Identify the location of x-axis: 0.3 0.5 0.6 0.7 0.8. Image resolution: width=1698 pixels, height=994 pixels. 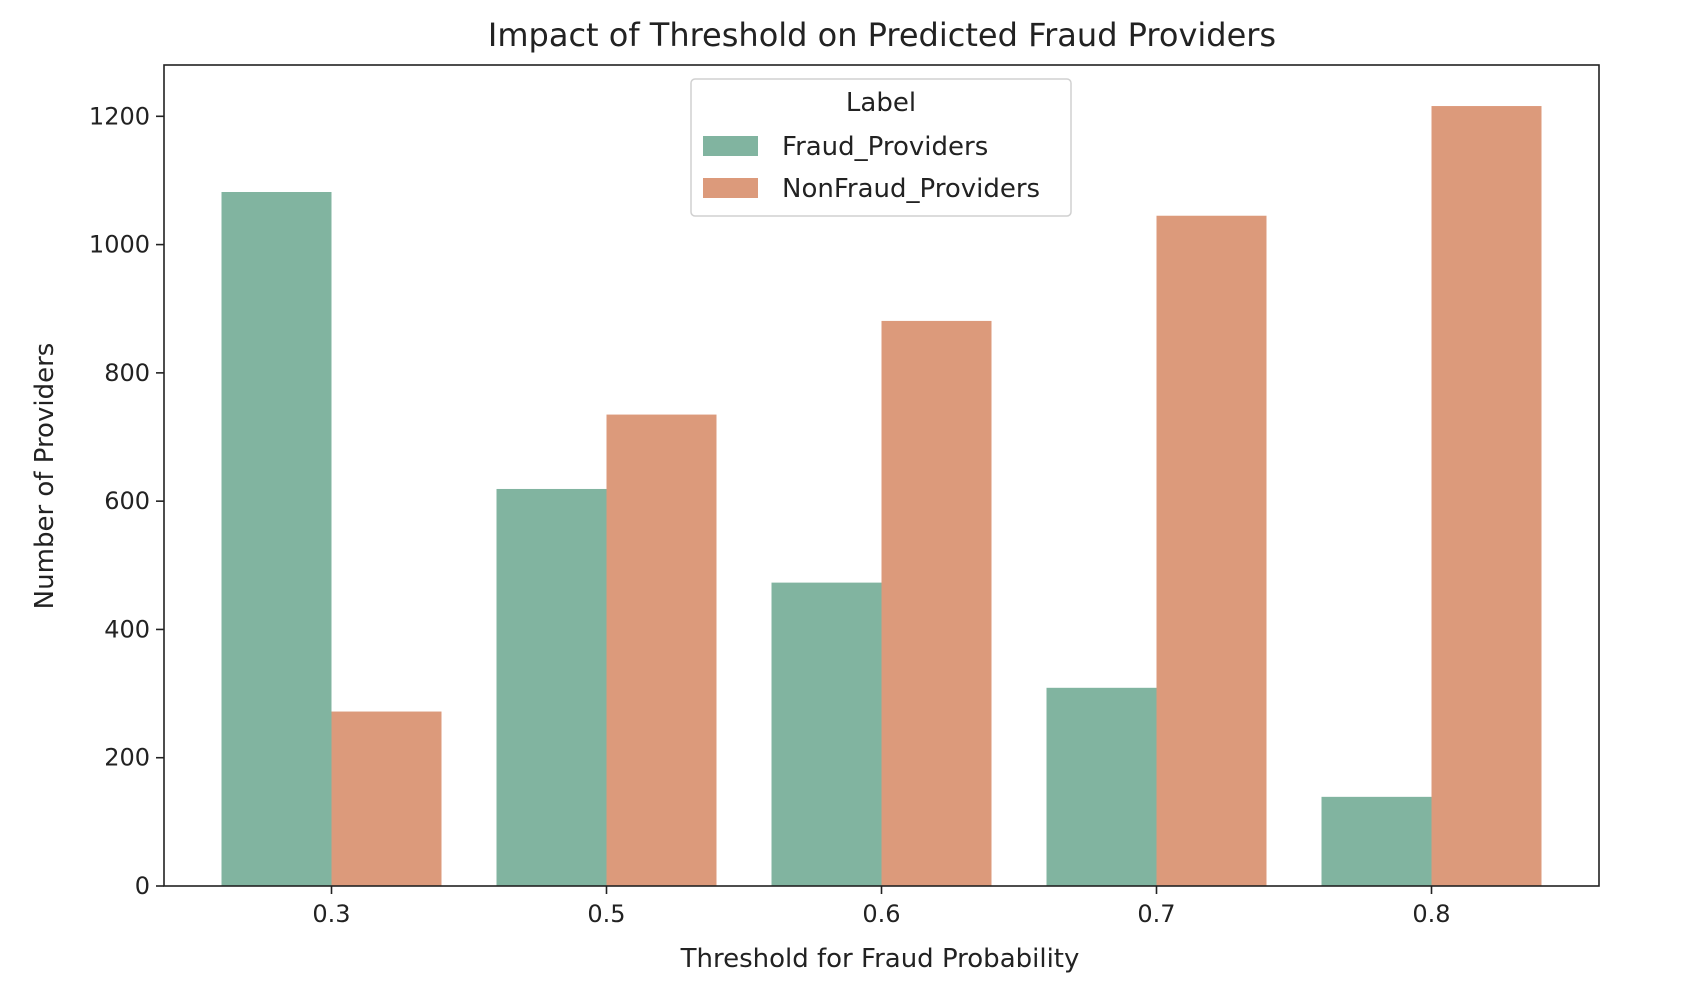
(881, 907).